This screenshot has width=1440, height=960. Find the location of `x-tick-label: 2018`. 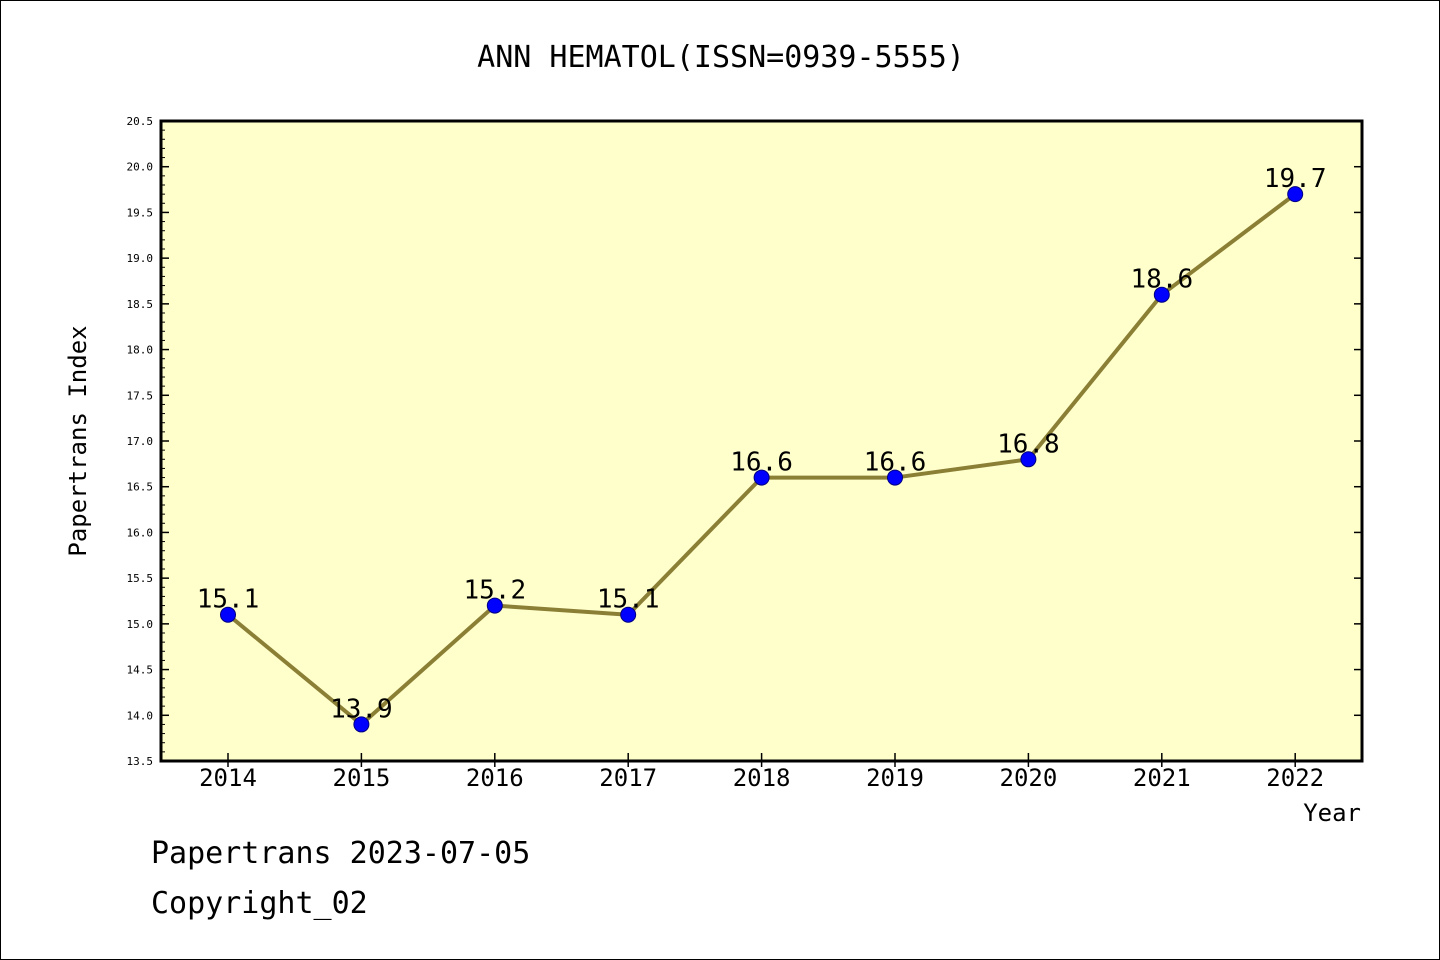

x-tick-label: 2018 is located at coordinates (762, 778).